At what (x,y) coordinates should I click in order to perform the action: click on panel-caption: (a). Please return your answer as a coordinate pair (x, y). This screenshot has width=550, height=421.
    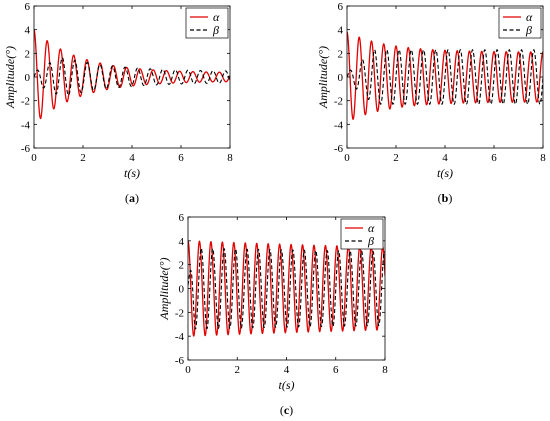
    Looking at the image, I should click on (132, 198).